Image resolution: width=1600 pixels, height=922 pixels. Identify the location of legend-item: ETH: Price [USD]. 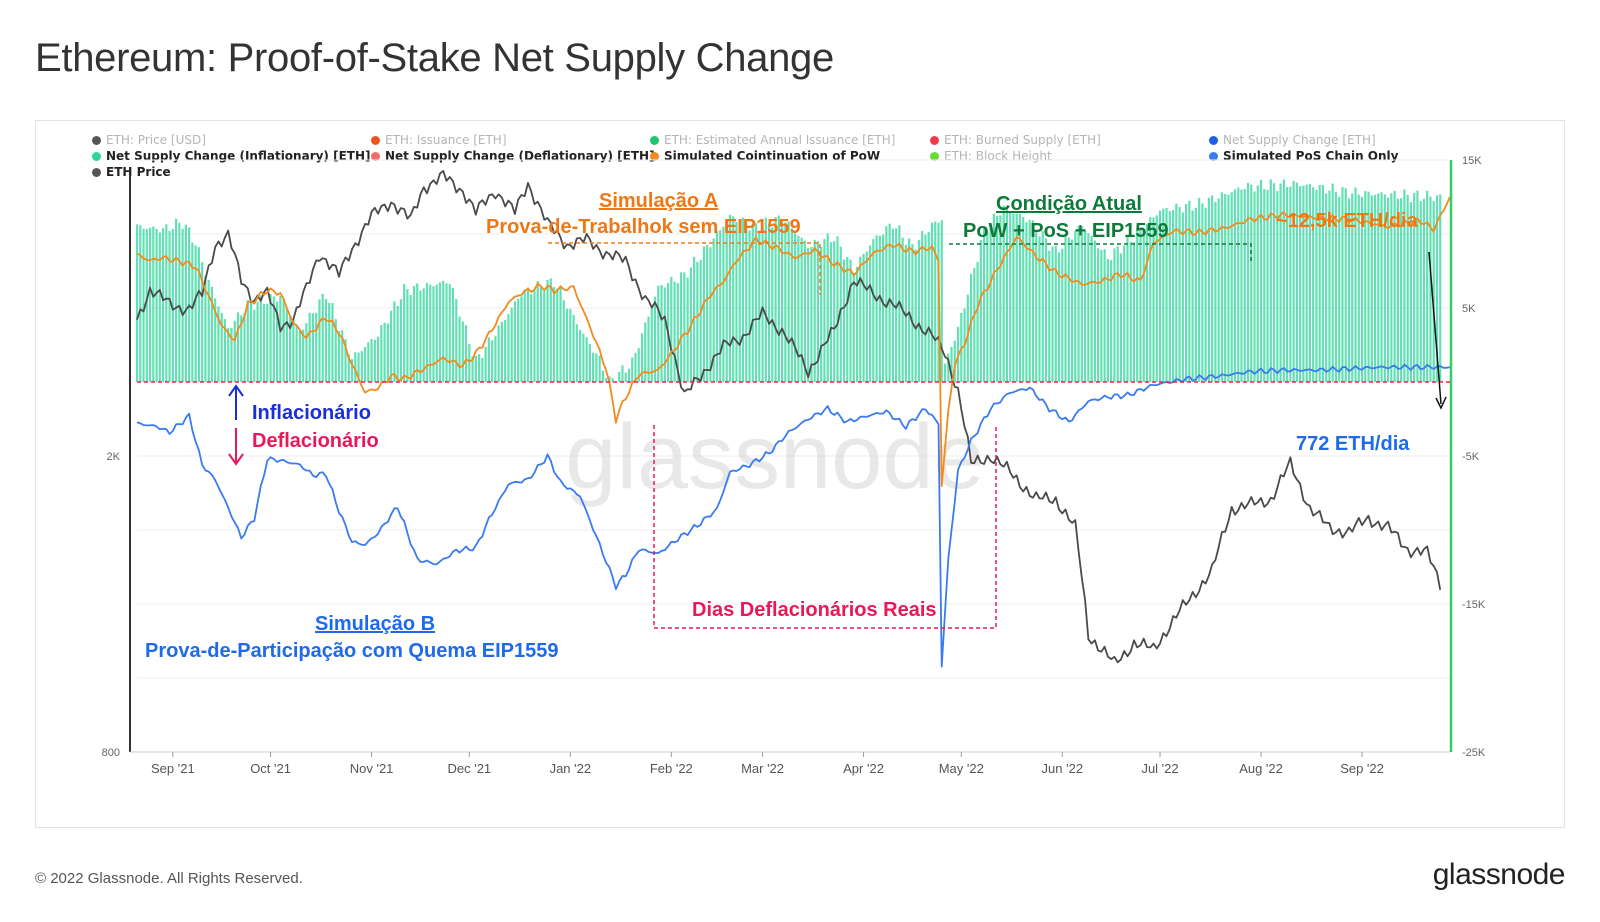
(149, 140).